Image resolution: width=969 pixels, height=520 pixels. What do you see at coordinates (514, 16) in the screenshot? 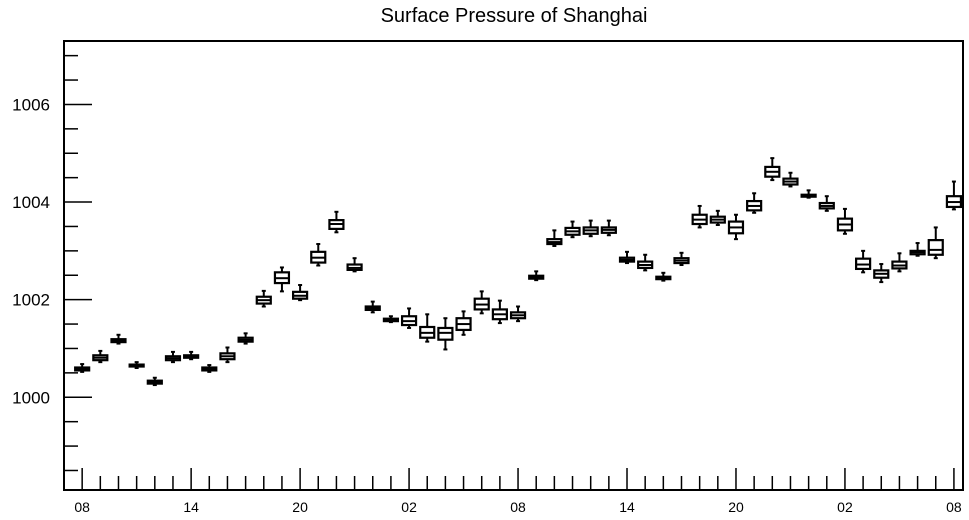
I see `chart-title: Surface Pressure of Shanghai` at bounding box center [514, 16].